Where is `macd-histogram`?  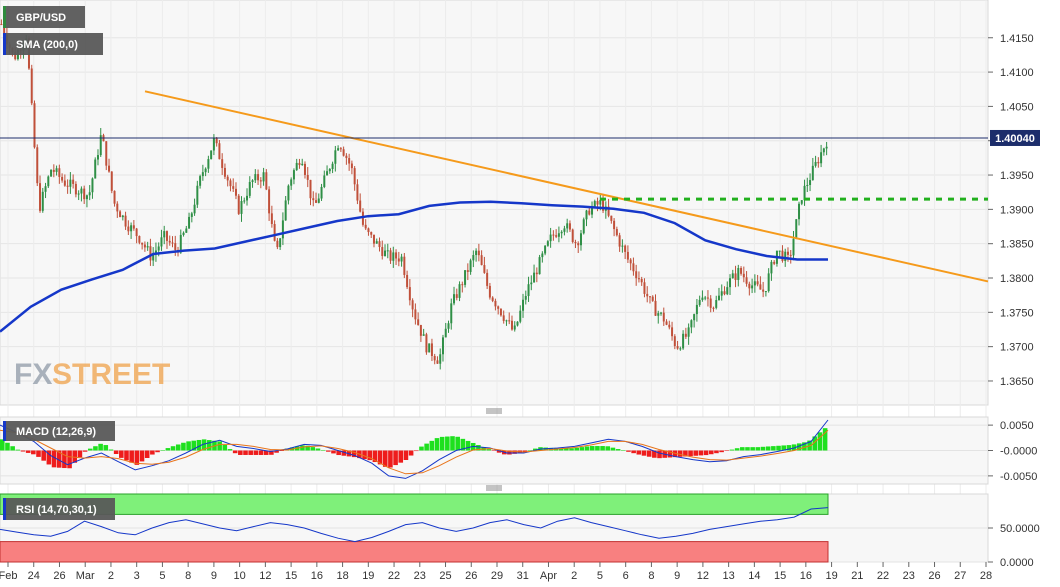 macd-histogram is located at coordinates (414, 448).